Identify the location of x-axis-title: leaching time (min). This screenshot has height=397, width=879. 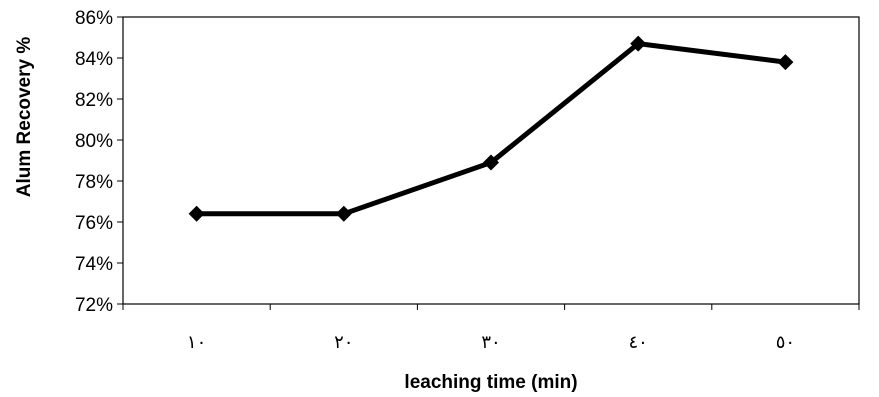
(490, 382).